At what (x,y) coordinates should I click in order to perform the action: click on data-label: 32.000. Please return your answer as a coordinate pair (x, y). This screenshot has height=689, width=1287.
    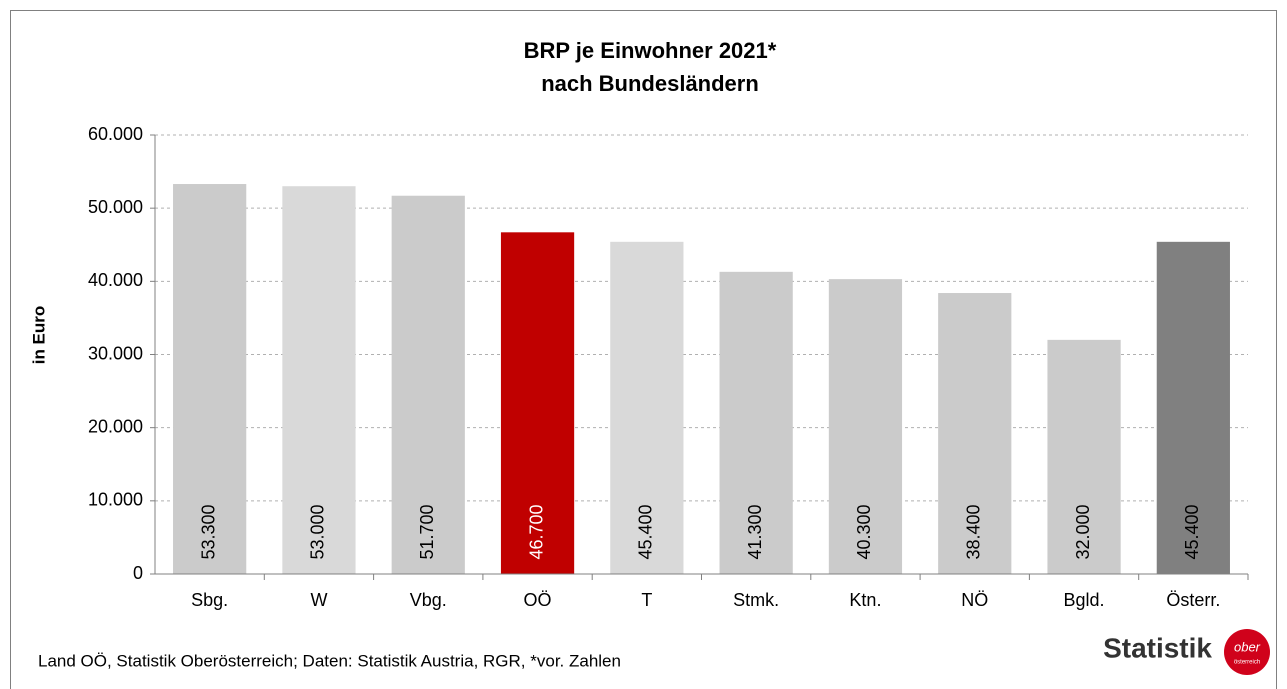
    Looking at the image, I should click on (1083, 531).